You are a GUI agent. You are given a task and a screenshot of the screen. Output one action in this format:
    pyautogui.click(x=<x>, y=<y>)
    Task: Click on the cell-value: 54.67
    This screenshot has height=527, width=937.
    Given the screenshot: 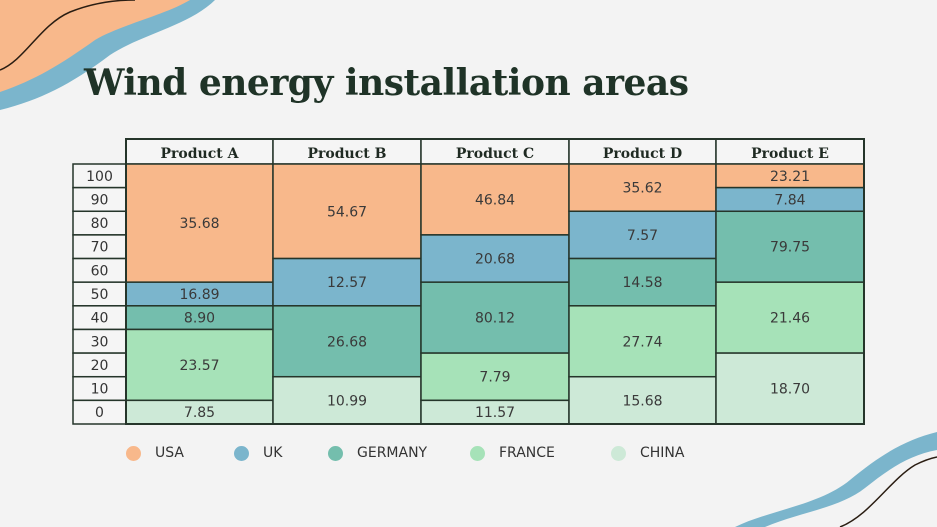 What is the action you would take?
    pyautogui.click(x=347, y=212)
    